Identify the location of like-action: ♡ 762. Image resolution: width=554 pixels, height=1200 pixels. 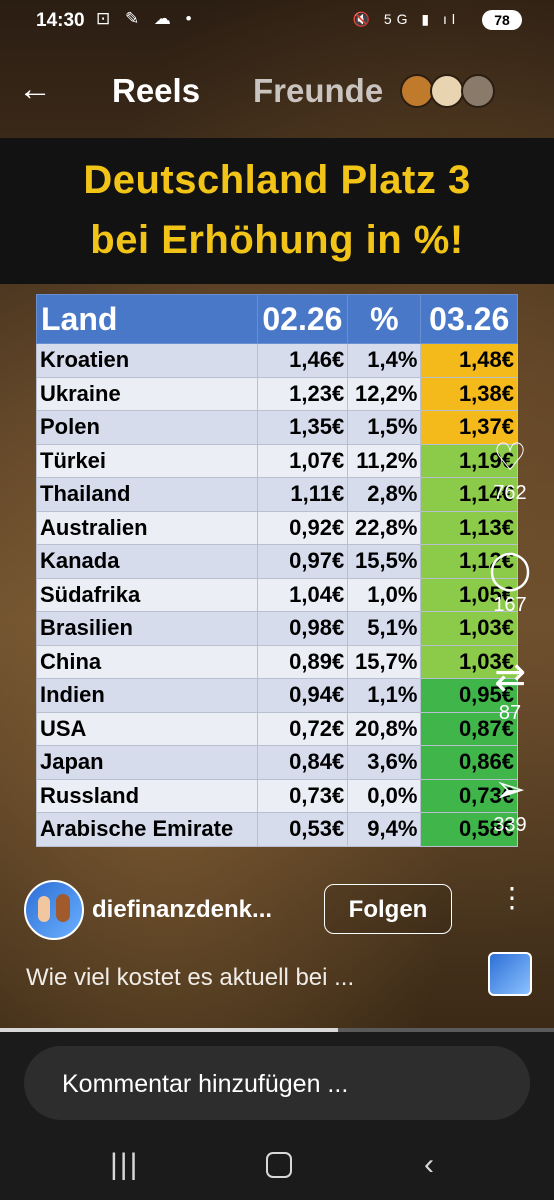
(510, 471).